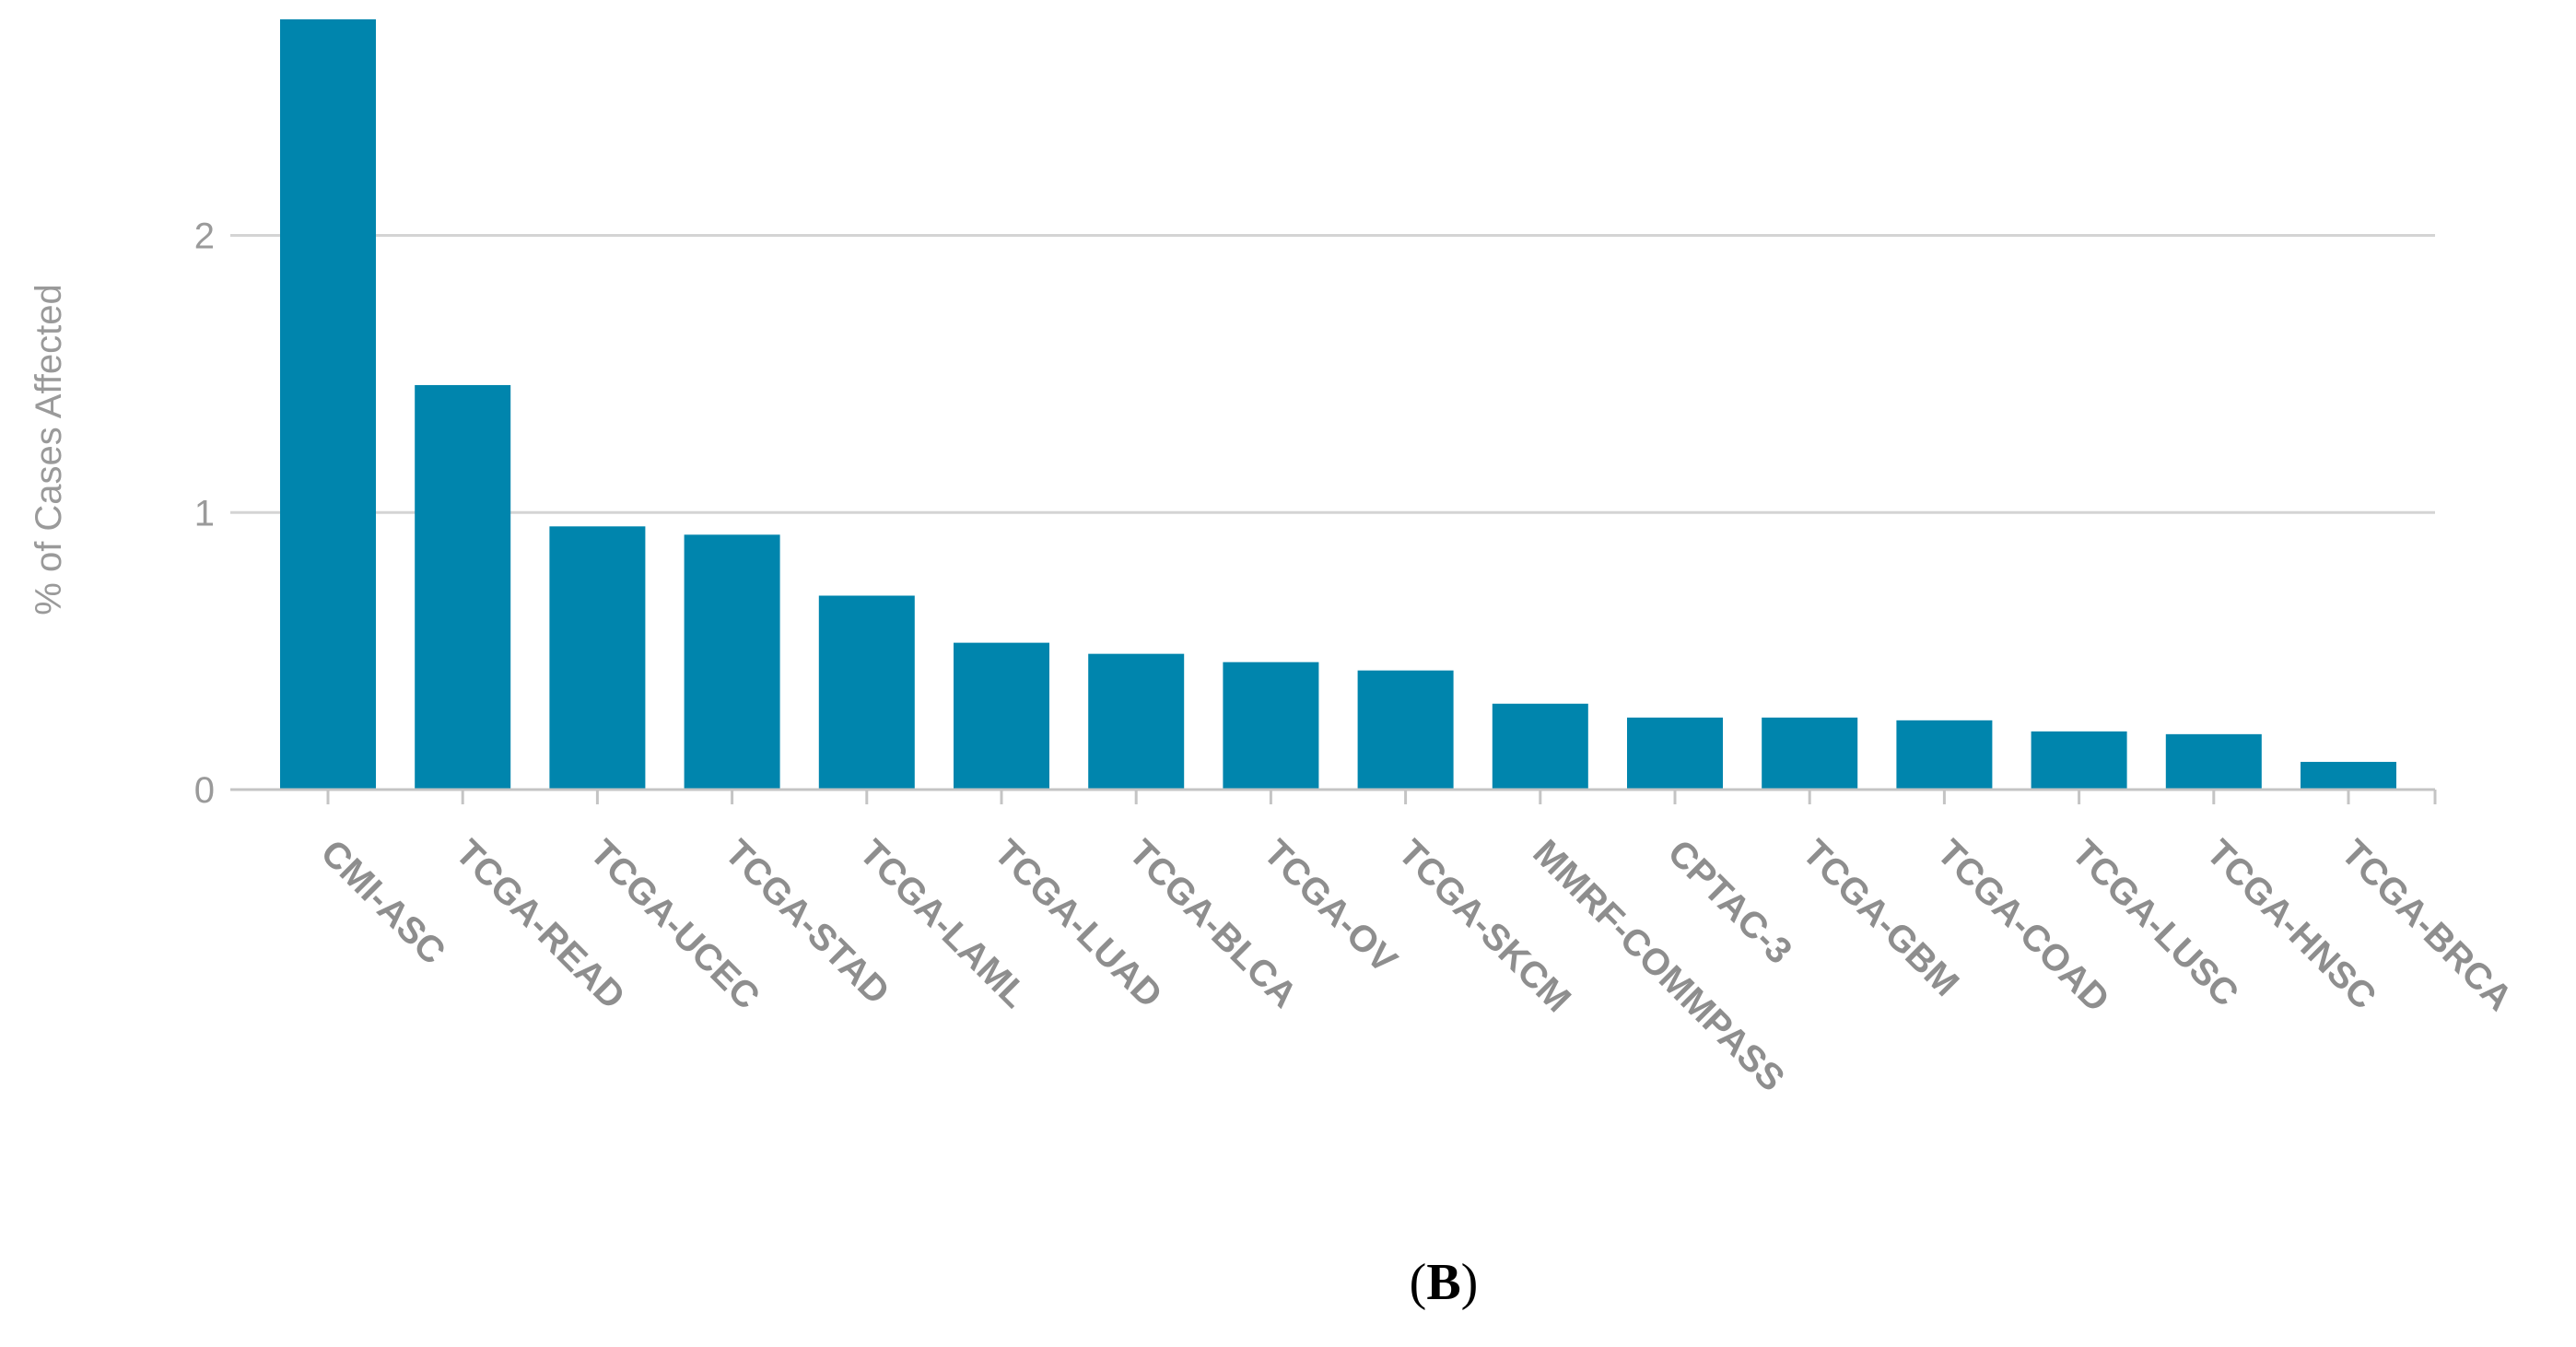  What do you see at coordinates (204, 791) in the screenshot?
I see `y-tick-label: 0` at bounding box center [204, 791].